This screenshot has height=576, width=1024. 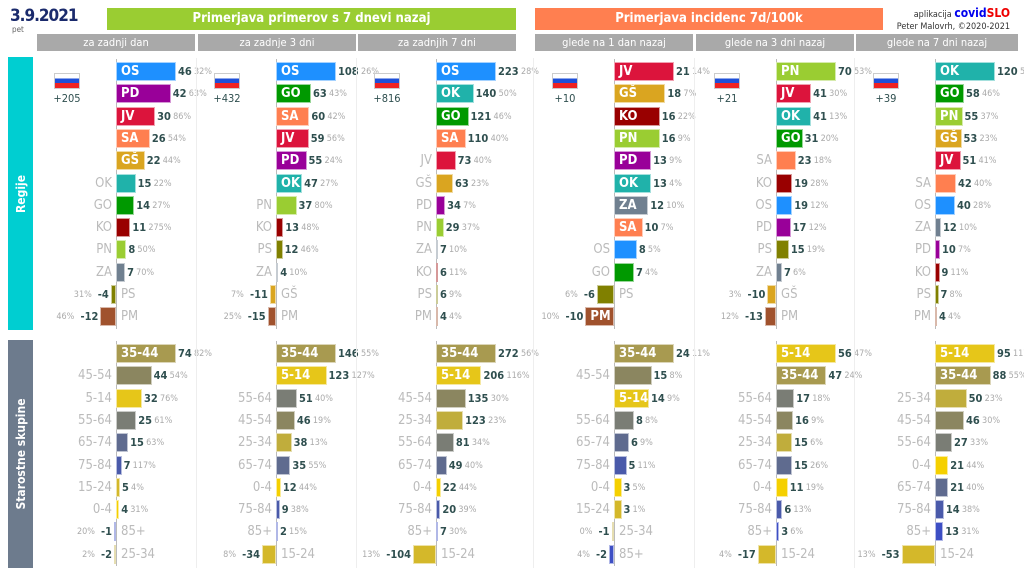 I want to click on column-separator, so click(x=356, y=313).